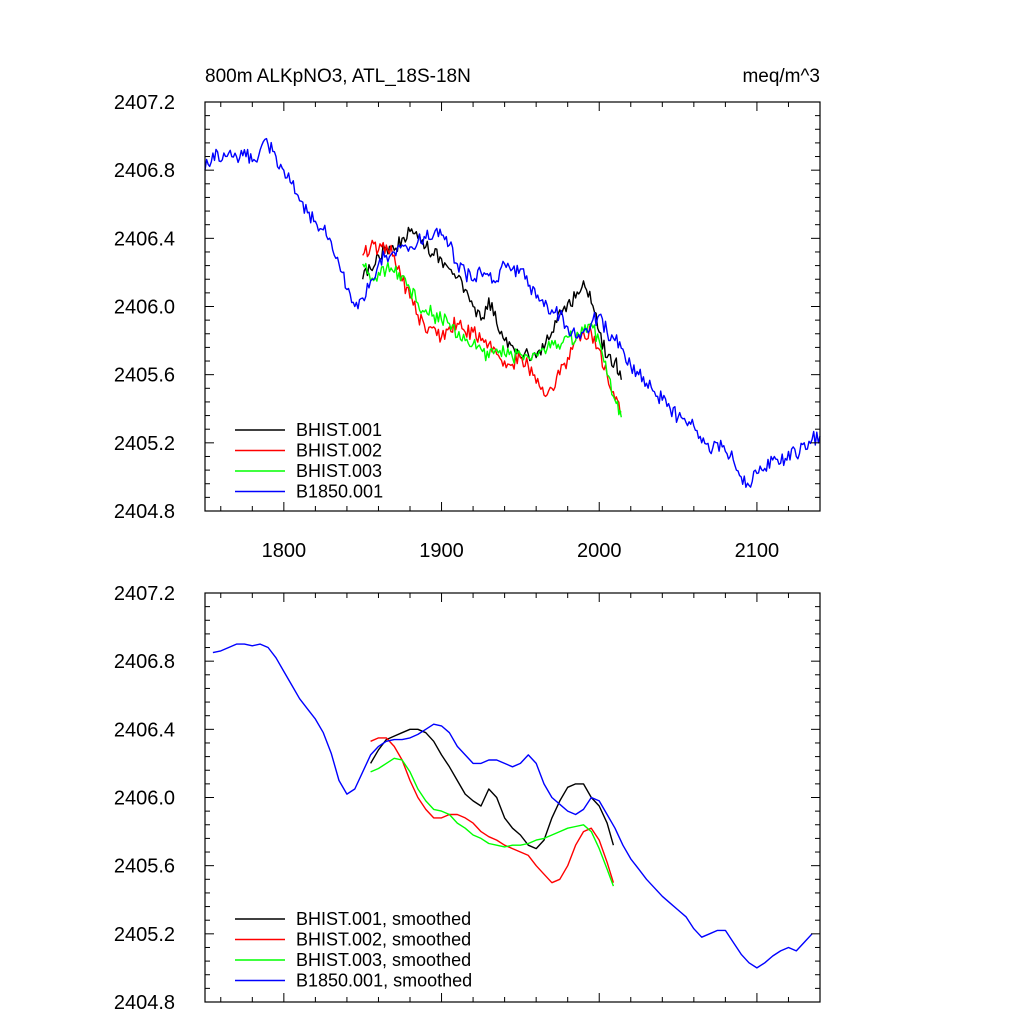 The width and height of the screenshot is (1024, 1024). Describe the element at coordinates (492, 789) in the screenshot. I see `series-line-bhist-001-smoothed` at that location.